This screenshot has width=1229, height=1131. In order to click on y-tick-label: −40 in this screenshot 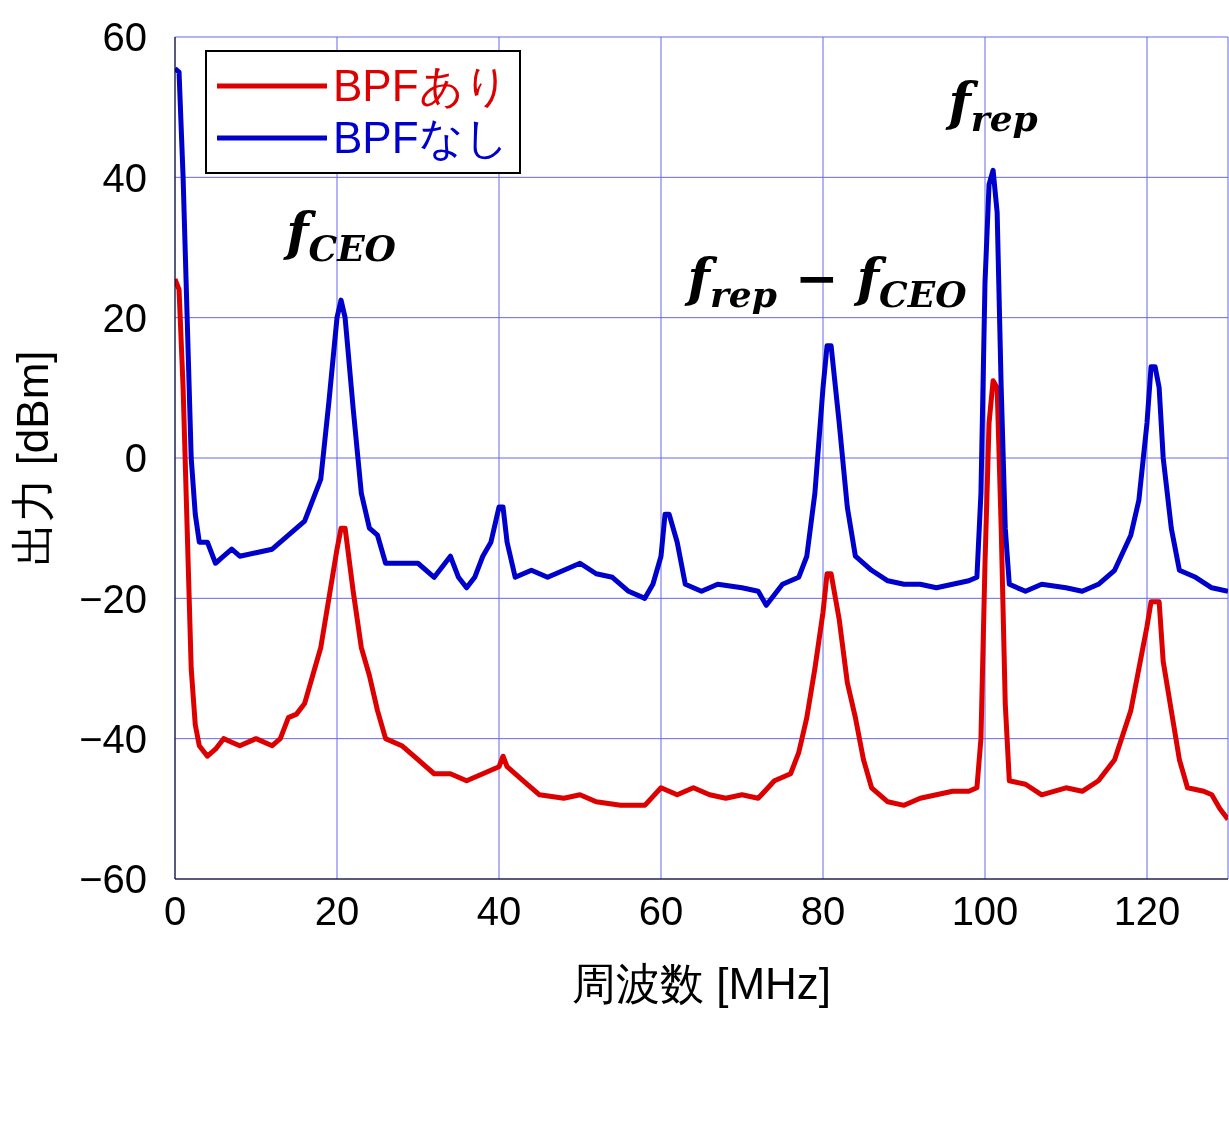, I will do `click(113, 738)`.